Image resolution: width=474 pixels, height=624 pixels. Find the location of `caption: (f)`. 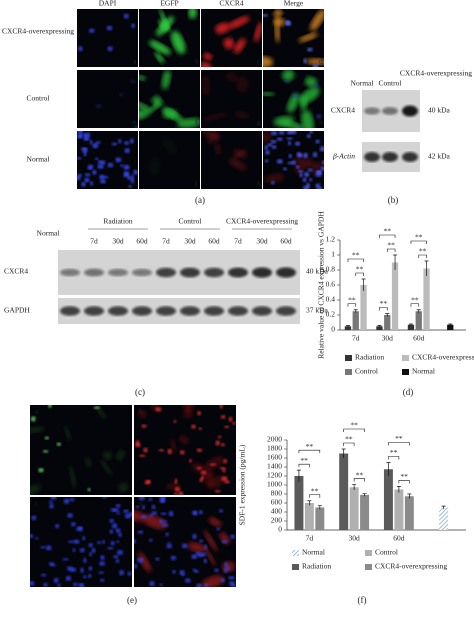

caption: (f) is located at coordinates (362, 600).